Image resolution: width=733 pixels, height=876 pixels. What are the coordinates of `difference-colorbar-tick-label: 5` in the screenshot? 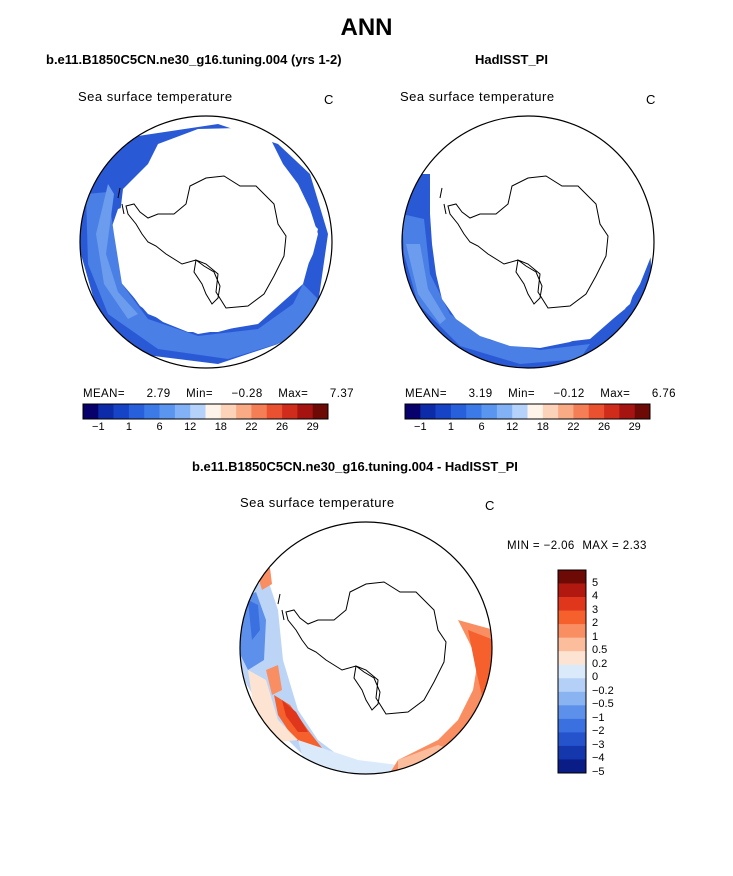 It's located at (595, 582).